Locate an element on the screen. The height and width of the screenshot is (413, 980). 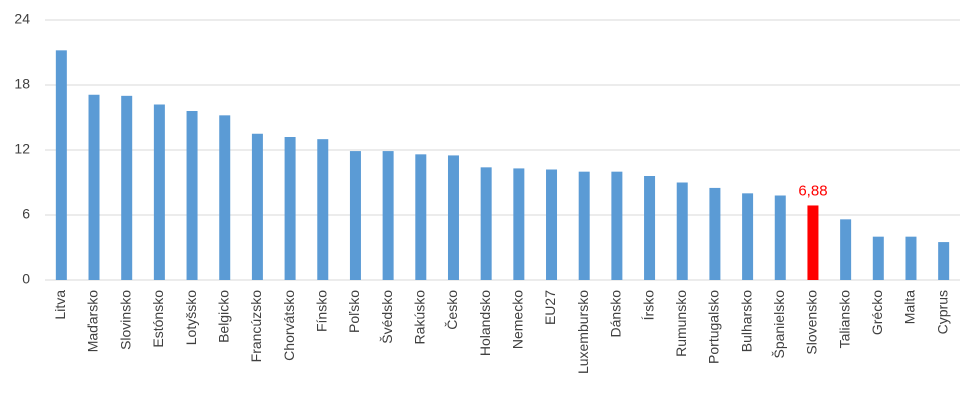
x-tick-label: Rakúsko is located at coordinates (420, 317).